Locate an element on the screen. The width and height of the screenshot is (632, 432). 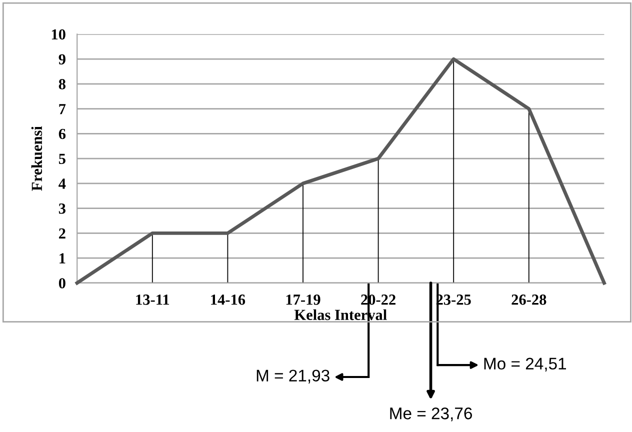
x-tick-label: 26-28 is located at coordinates (529, 299).